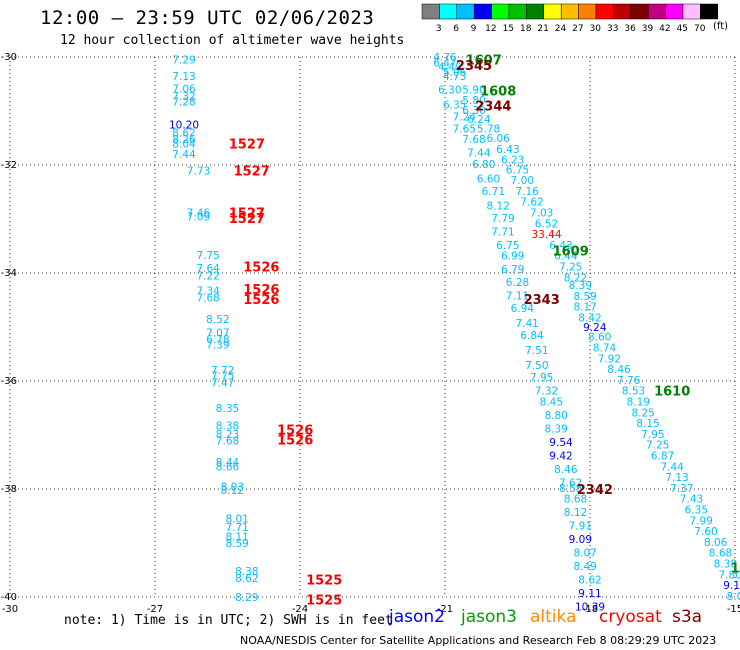 The width and height of the screenshot is (740, 650). I want to click on wave-height-value: 8.15, so click(647, 424).